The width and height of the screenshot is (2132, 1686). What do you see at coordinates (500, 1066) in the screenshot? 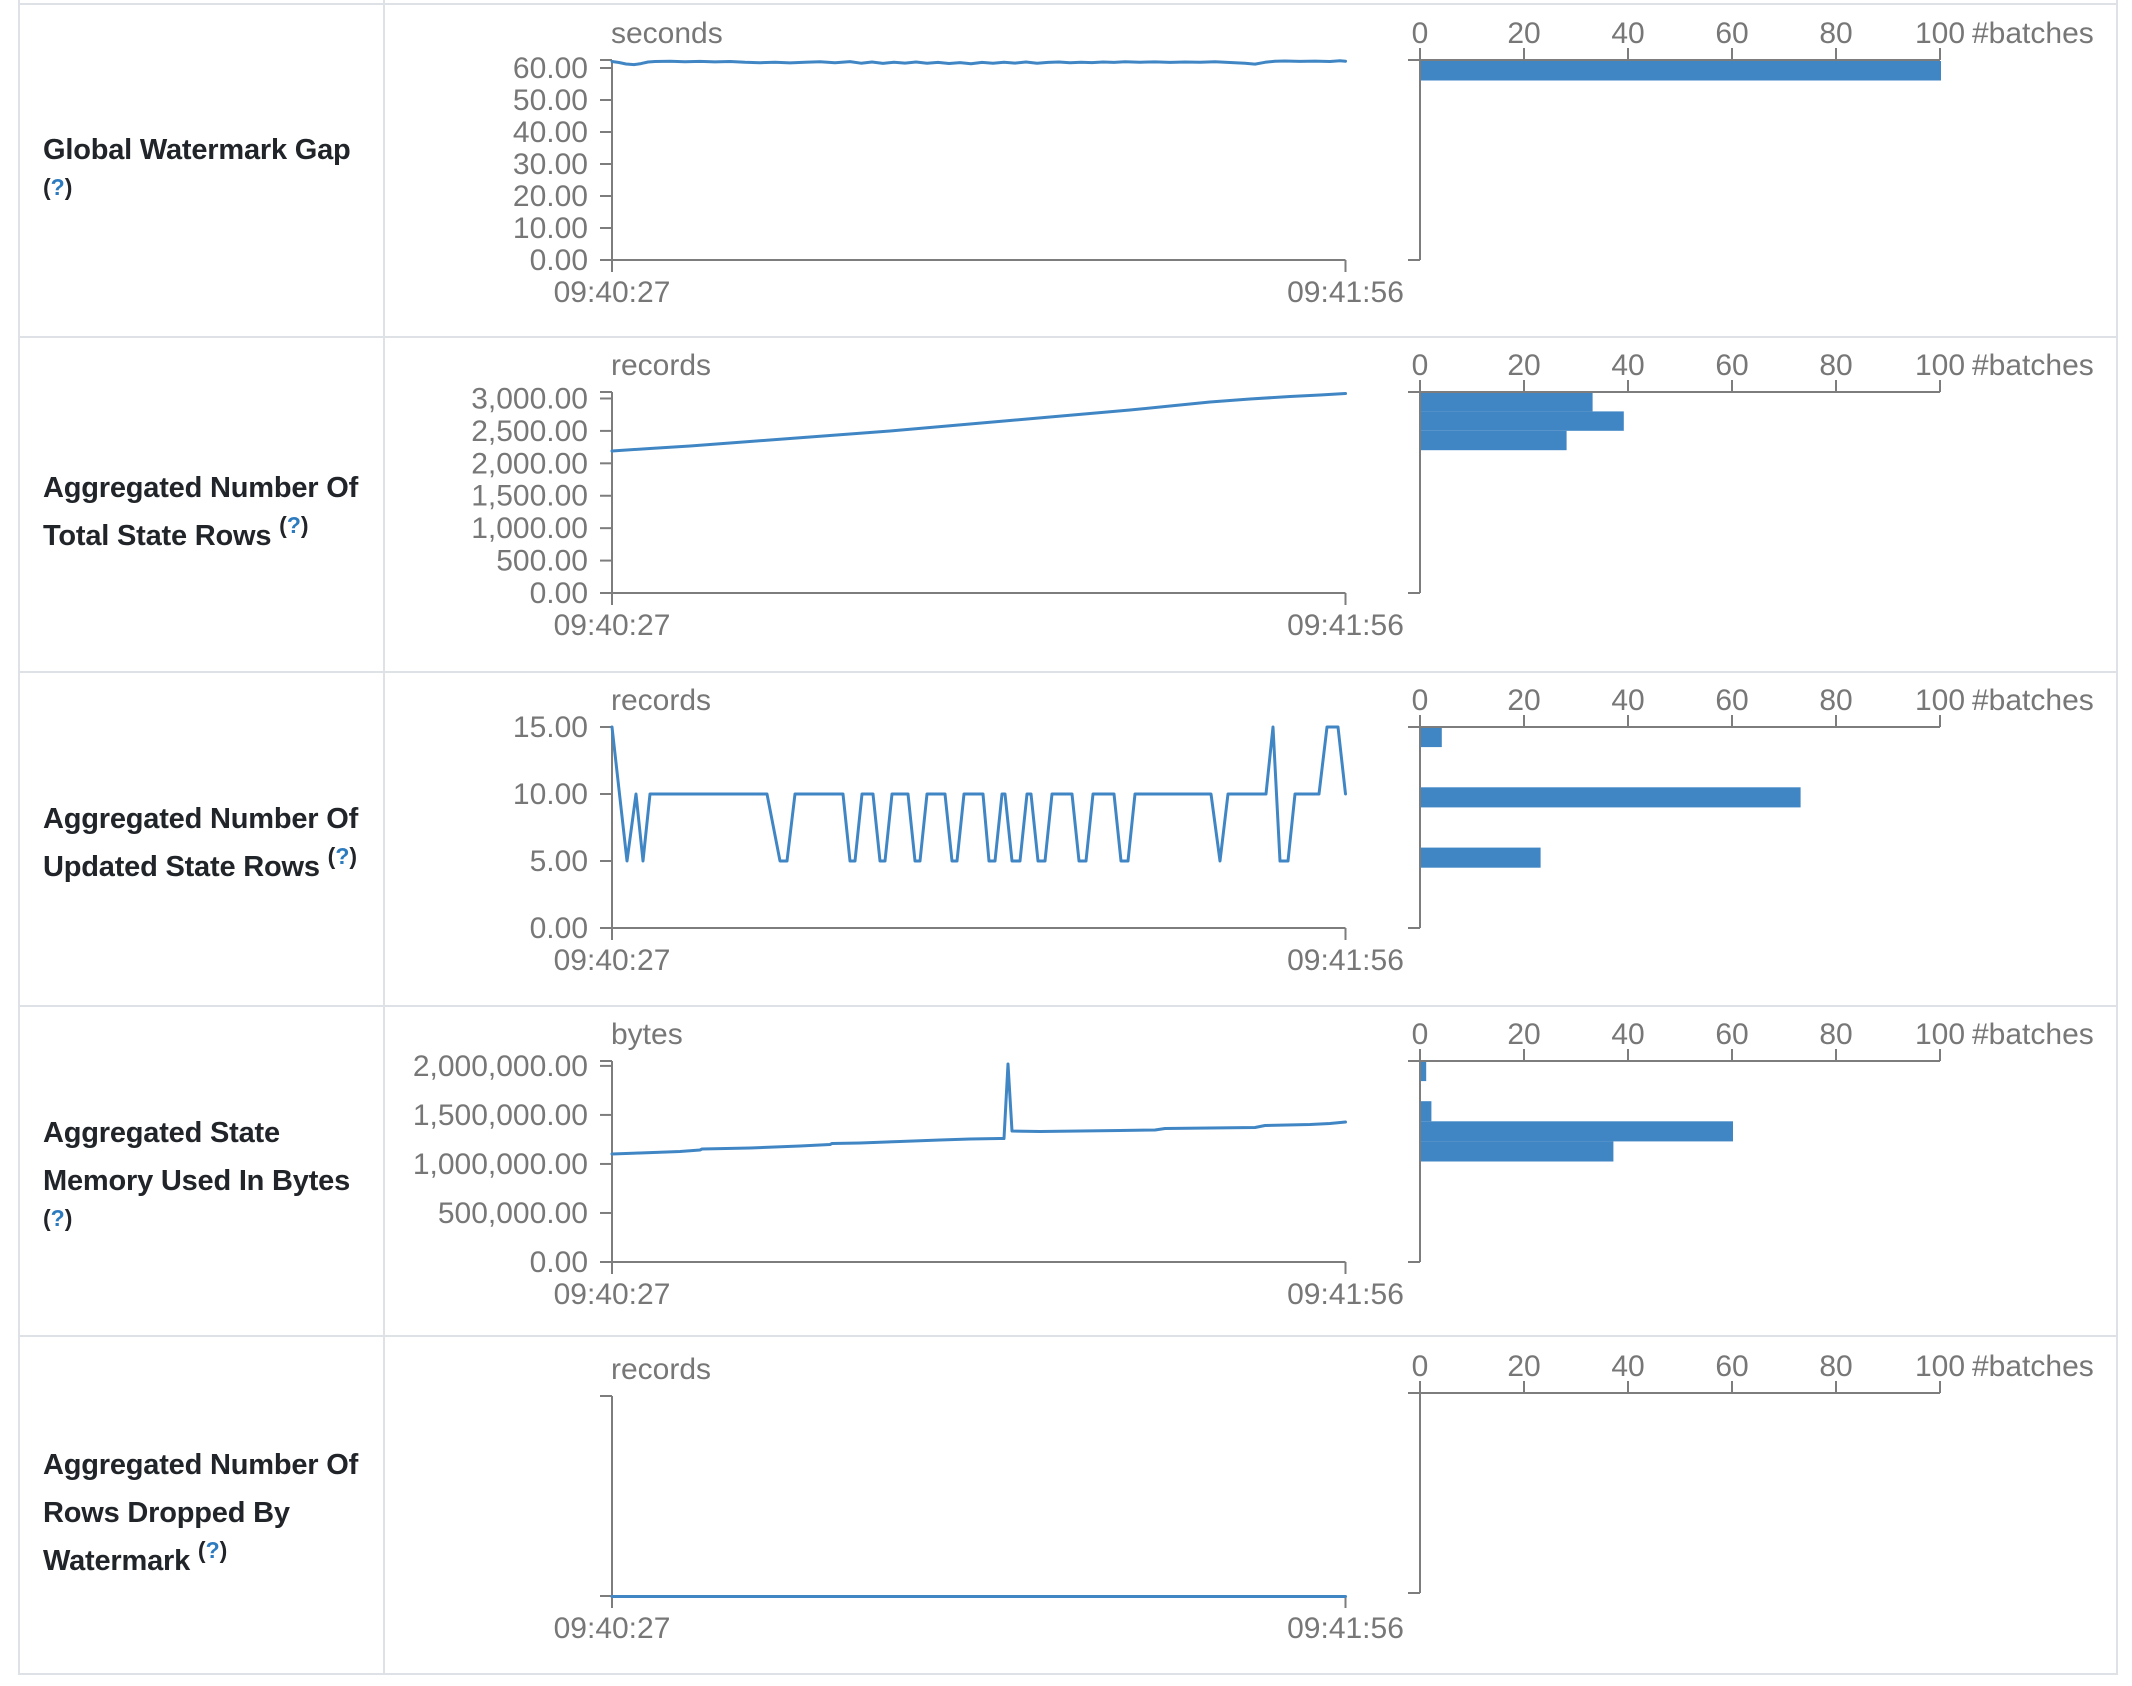
I see `svg-text: 2,000,000.00` at bounding box center [500, 1066].